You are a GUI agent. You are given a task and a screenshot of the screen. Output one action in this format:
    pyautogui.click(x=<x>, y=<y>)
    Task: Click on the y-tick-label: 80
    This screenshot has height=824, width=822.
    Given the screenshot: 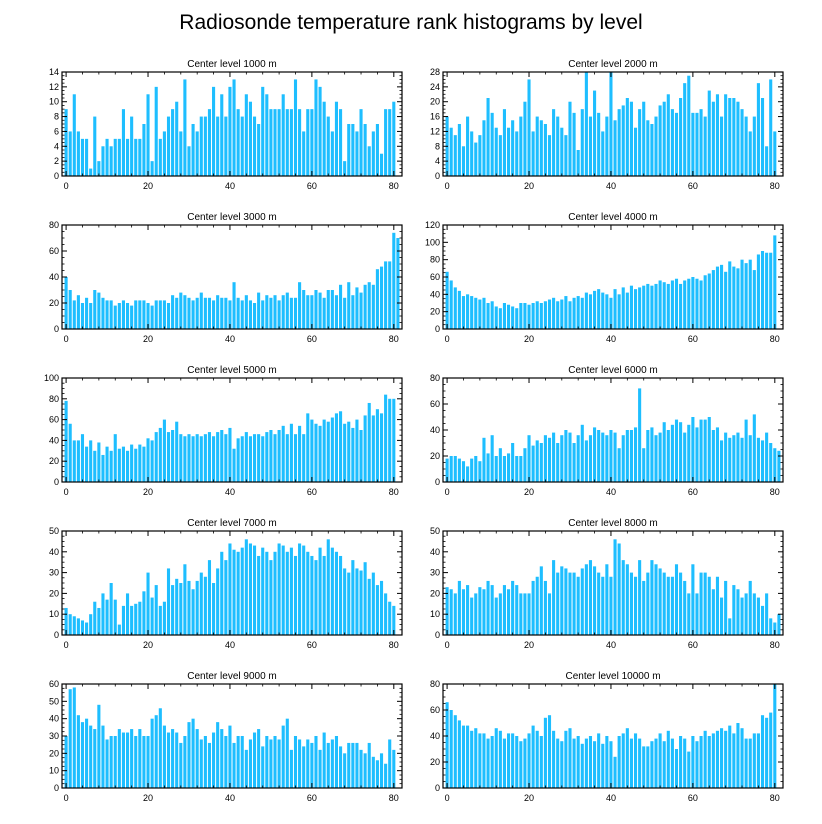 What is the action you would take?
    pyautogui.click(x=435, y=378)
    